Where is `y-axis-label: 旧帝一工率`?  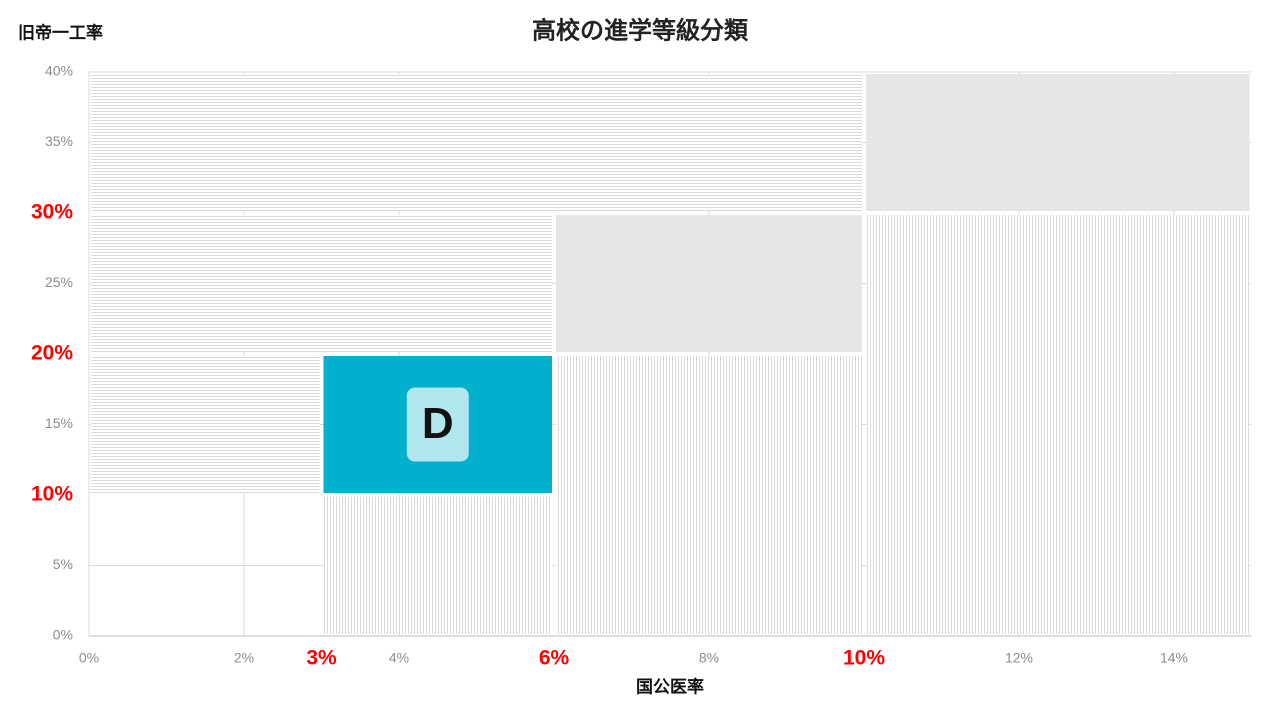 y-axis-label: 旧帝一工率 is located at coordinates (60, 32).